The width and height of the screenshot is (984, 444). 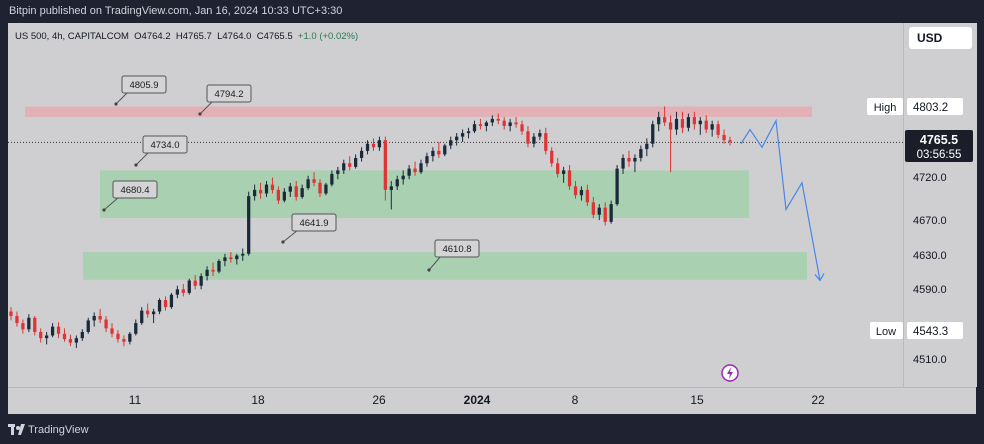 I want to click on ohlc-close: C4765.5, so click(x=274, y=36).